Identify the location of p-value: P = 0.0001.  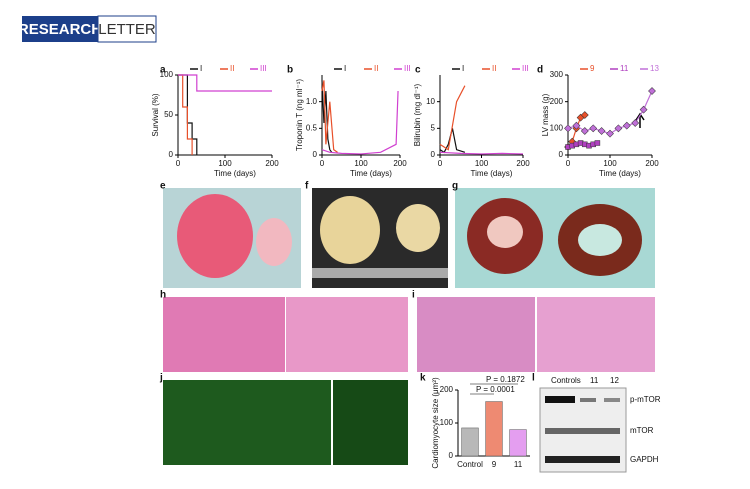
(495, 389).